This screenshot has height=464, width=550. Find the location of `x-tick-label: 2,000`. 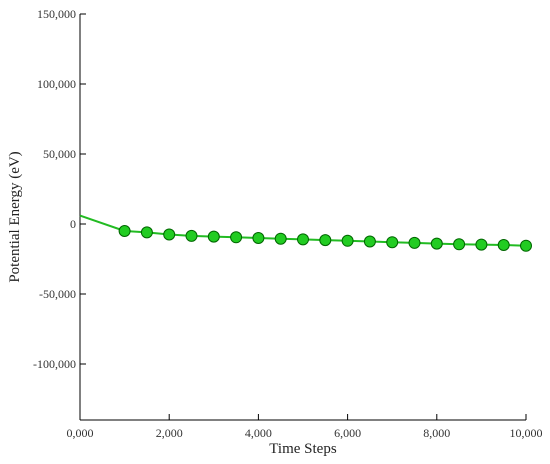

x-tick-label: 2,000 is located at coordinates (169, 433).